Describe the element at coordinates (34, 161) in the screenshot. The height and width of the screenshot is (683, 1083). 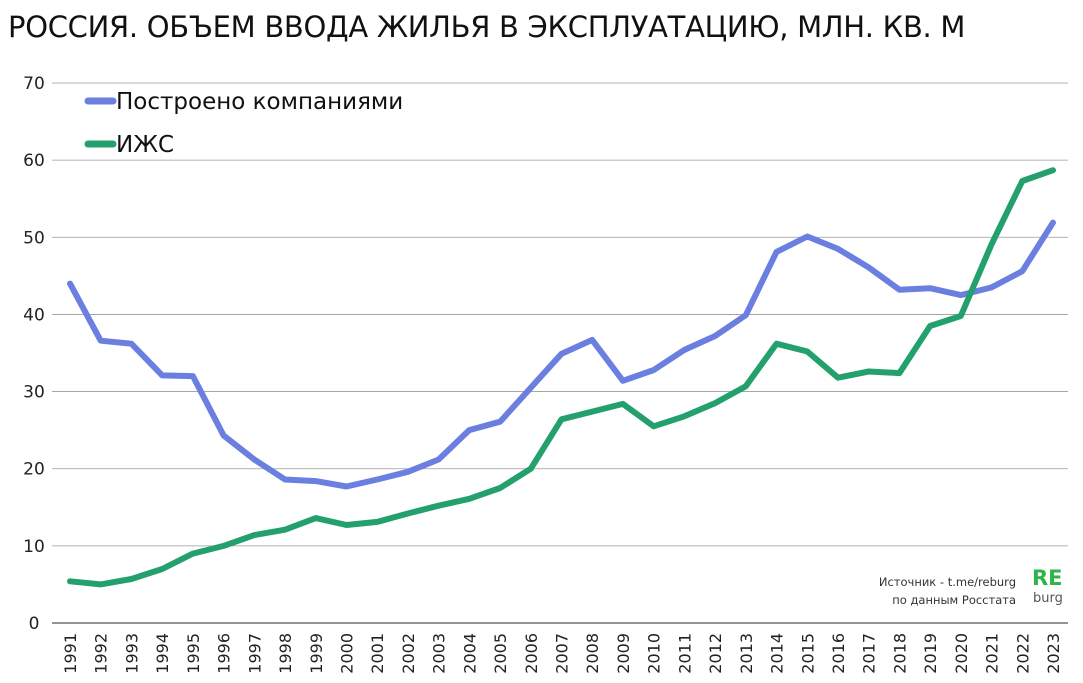
I see `y-tick-label: 60` at that location.